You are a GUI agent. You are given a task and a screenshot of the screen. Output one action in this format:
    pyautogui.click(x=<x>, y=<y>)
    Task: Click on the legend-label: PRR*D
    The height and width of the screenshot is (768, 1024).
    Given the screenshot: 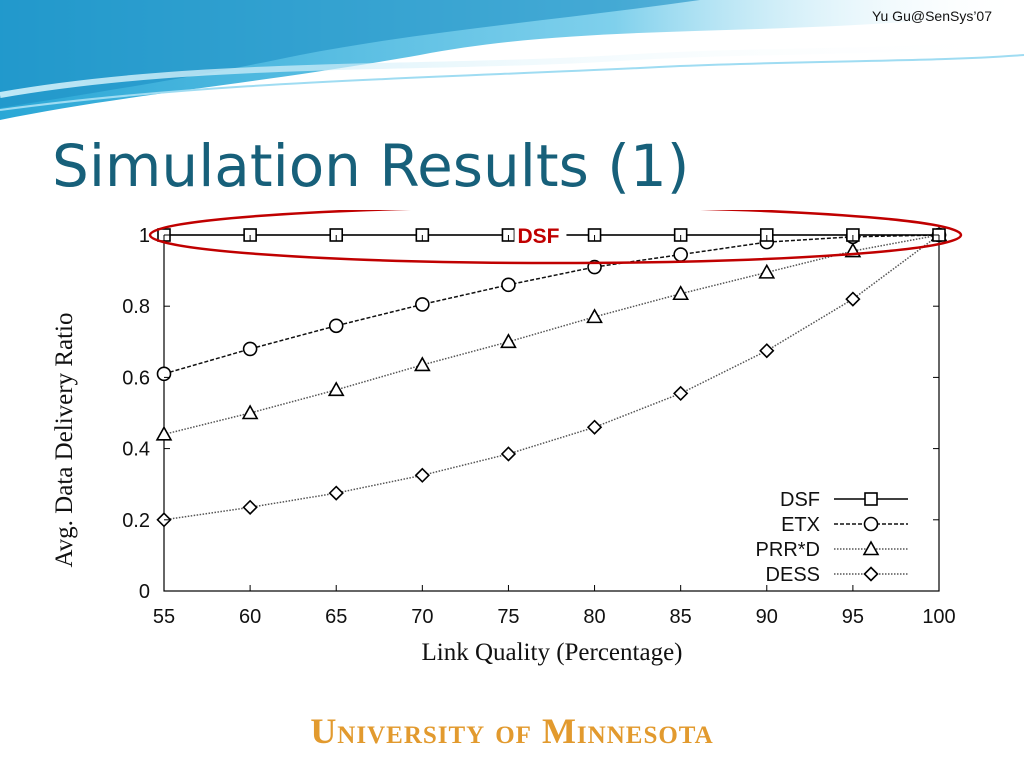 What is the action you would take?
    pyautogui.click(x=788, y=550)
    